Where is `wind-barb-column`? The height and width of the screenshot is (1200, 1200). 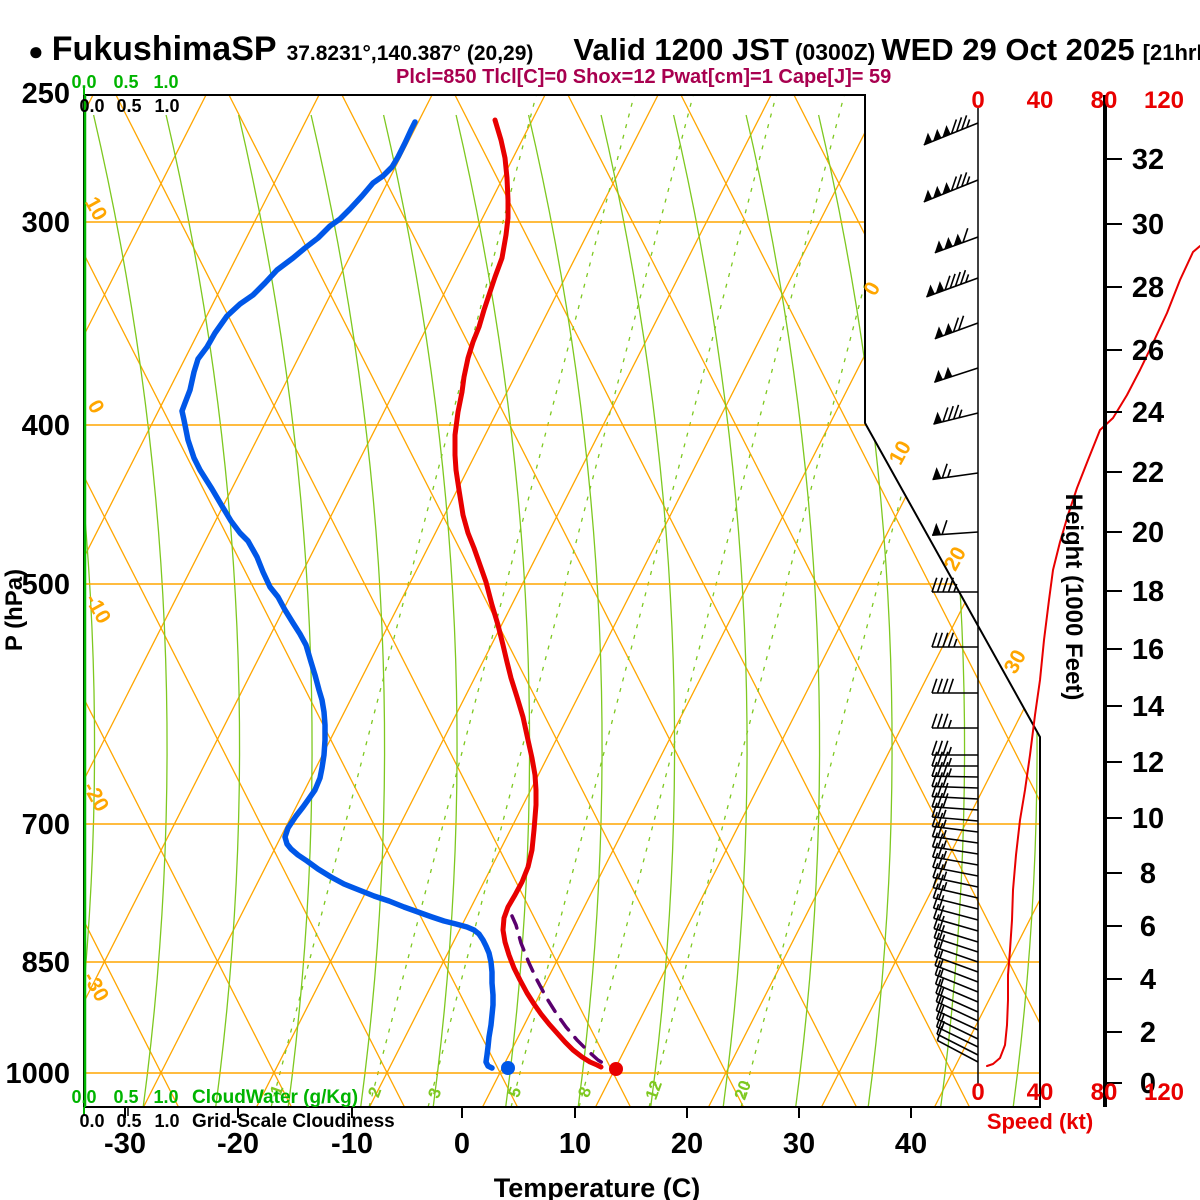
wind-barb-column is located at coordinates (1022, 601).